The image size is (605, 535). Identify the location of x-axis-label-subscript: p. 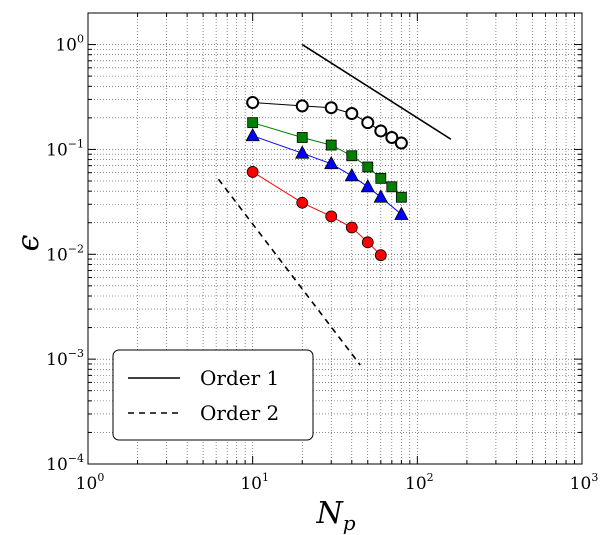
(349, 523).